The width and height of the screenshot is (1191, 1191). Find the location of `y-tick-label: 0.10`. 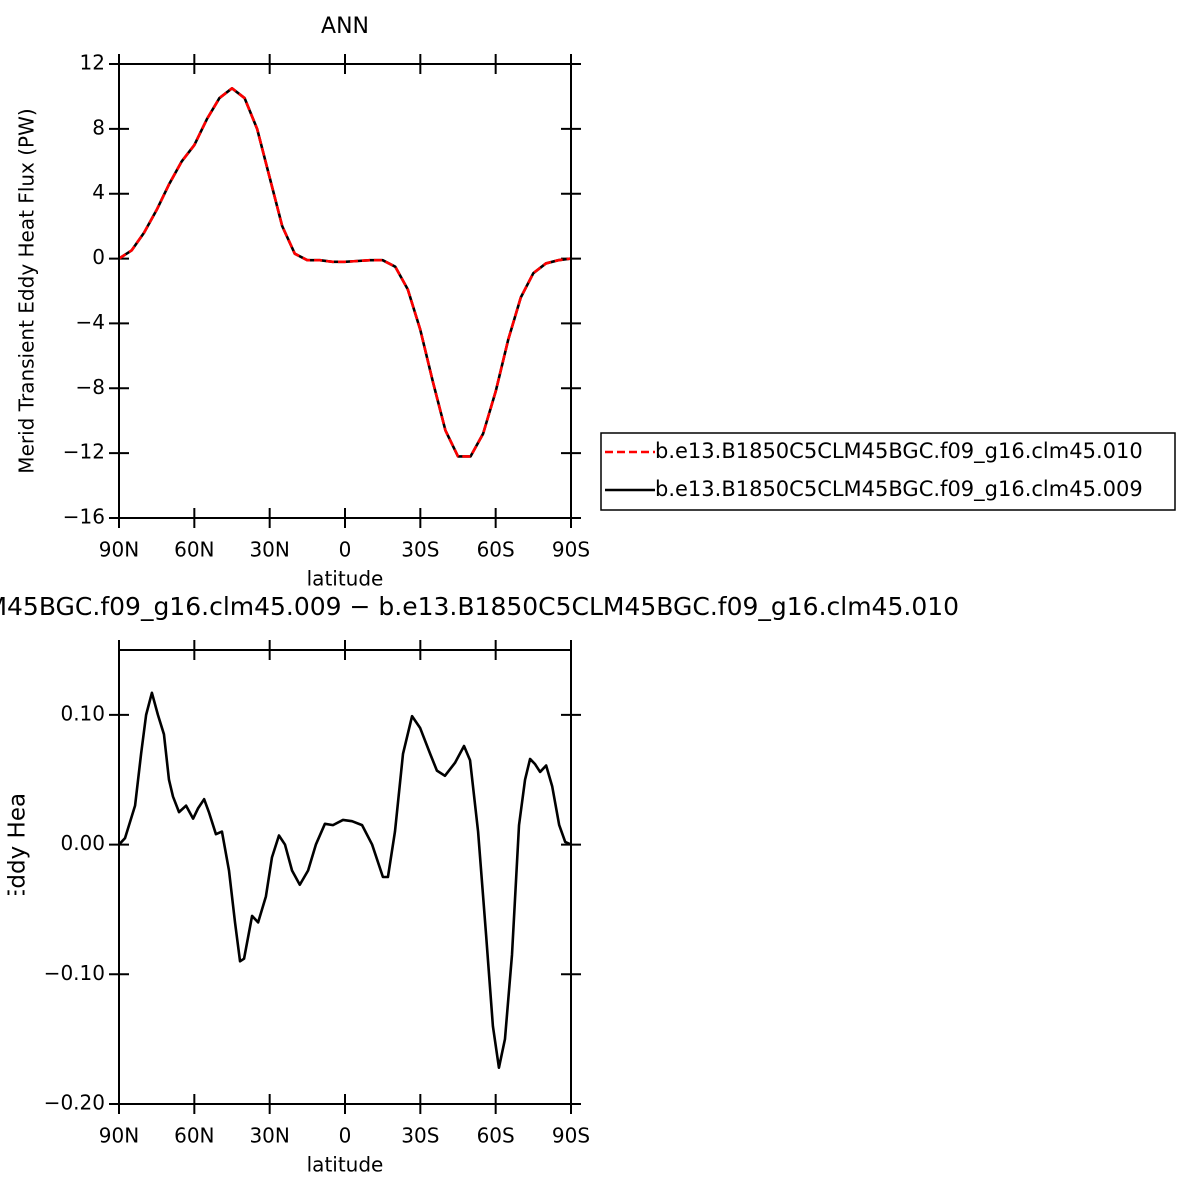

y-tick-label: 0.10 is located at coordinates (82, 713).